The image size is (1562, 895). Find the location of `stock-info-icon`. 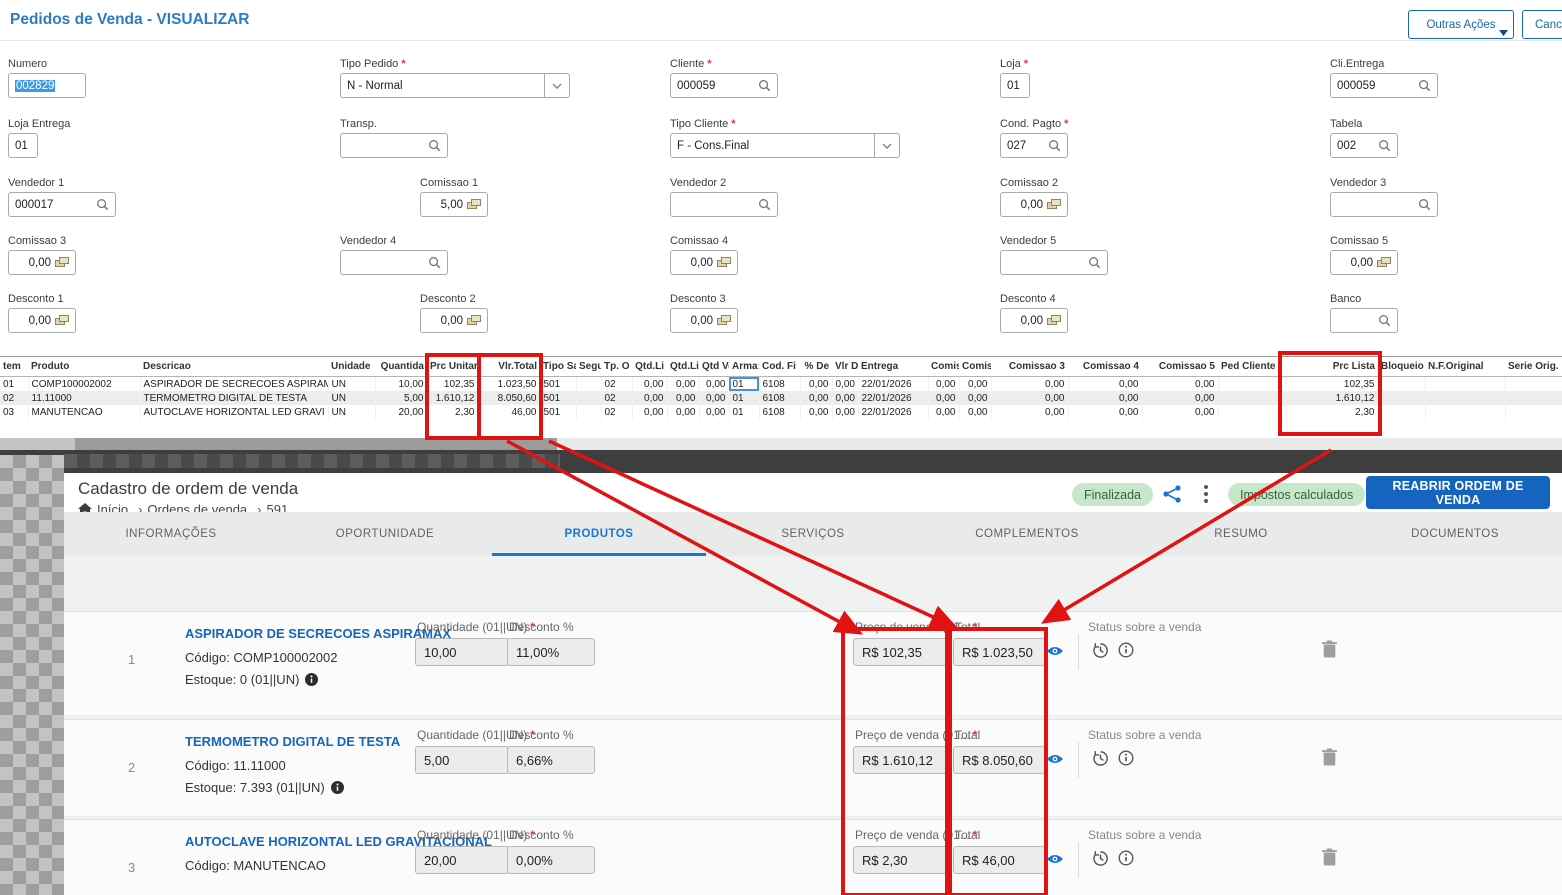

stock-info-icon is located at coordinates (337, 787).